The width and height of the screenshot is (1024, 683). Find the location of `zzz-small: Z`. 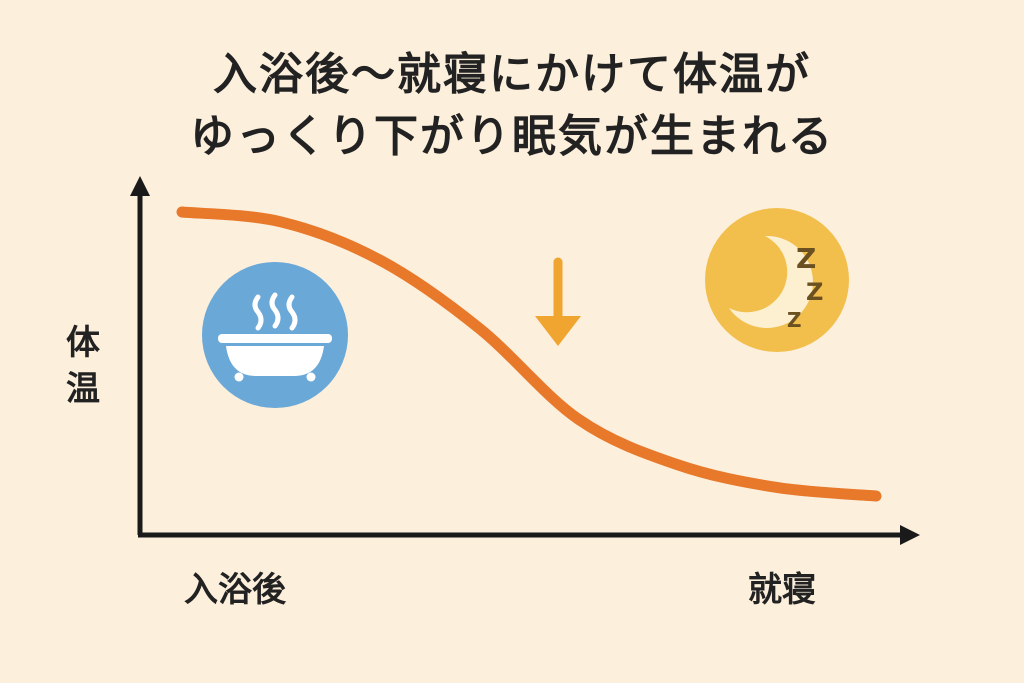

zzz-small: Z is located at coordinates (794, 320).